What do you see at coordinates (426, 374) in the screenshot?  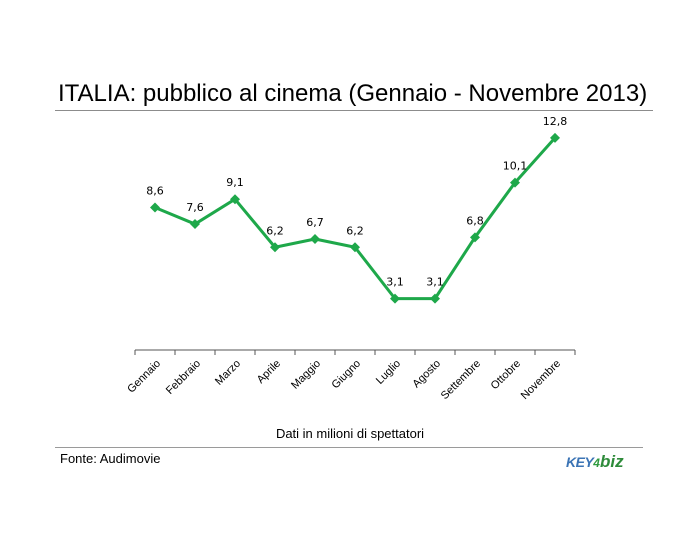 I see `x-tick-label: Agosto` at bounding box center [426, 374].